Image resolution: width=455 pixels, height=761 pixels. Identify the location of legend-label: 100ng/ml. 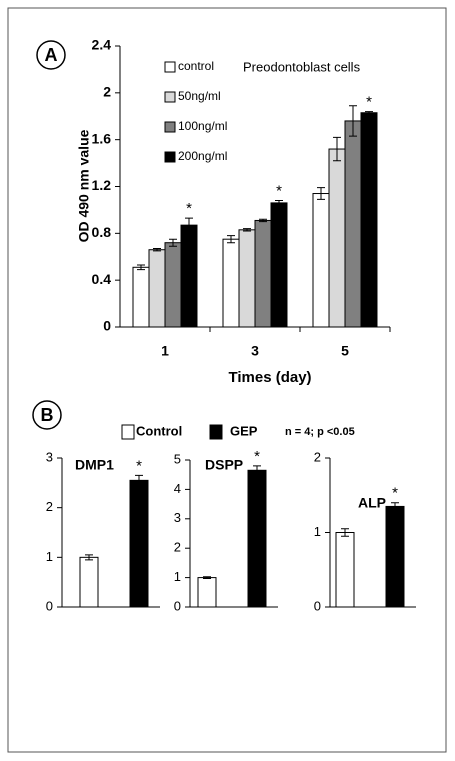
(202, 126).